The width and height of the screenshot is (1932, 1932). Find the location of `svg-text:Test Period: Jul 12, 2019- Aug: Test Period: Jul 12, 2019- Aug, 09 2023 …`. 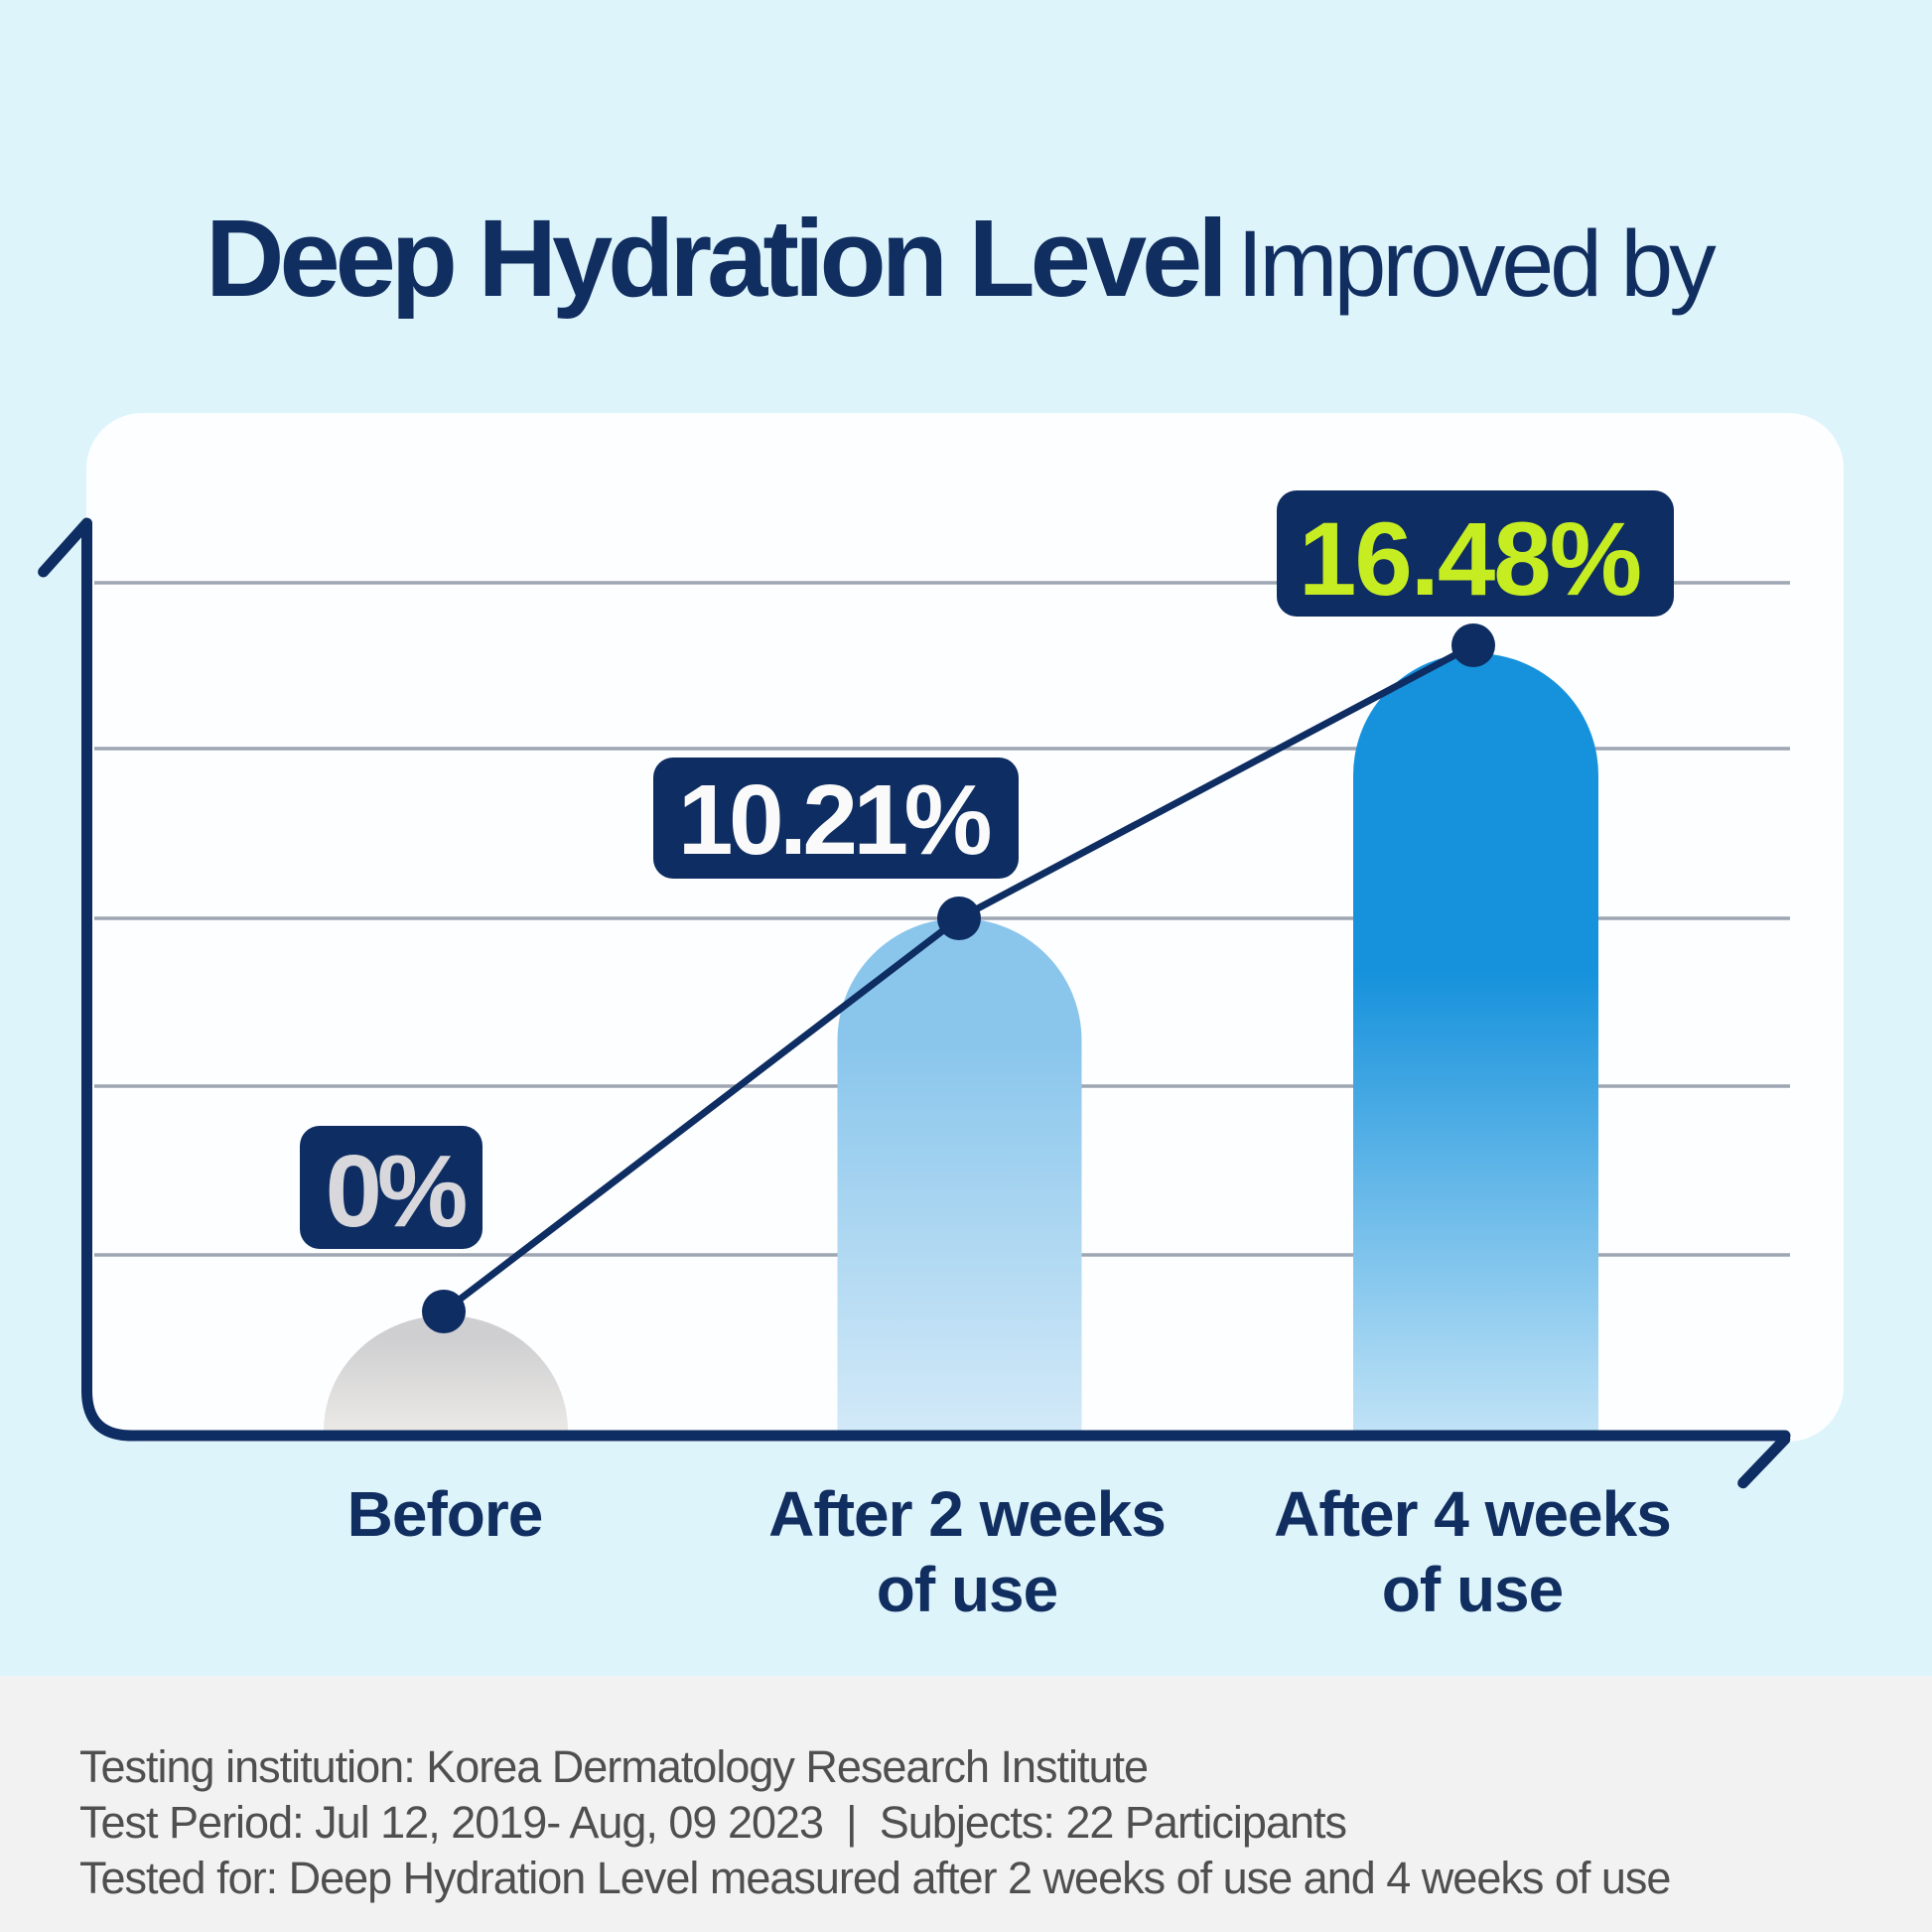

svg-text:Test Period: Jul 12, 2019- Aug: Test Period: Jul 12, 2019- Aug, 09 2023 … is located at coordinates (712, 1823).